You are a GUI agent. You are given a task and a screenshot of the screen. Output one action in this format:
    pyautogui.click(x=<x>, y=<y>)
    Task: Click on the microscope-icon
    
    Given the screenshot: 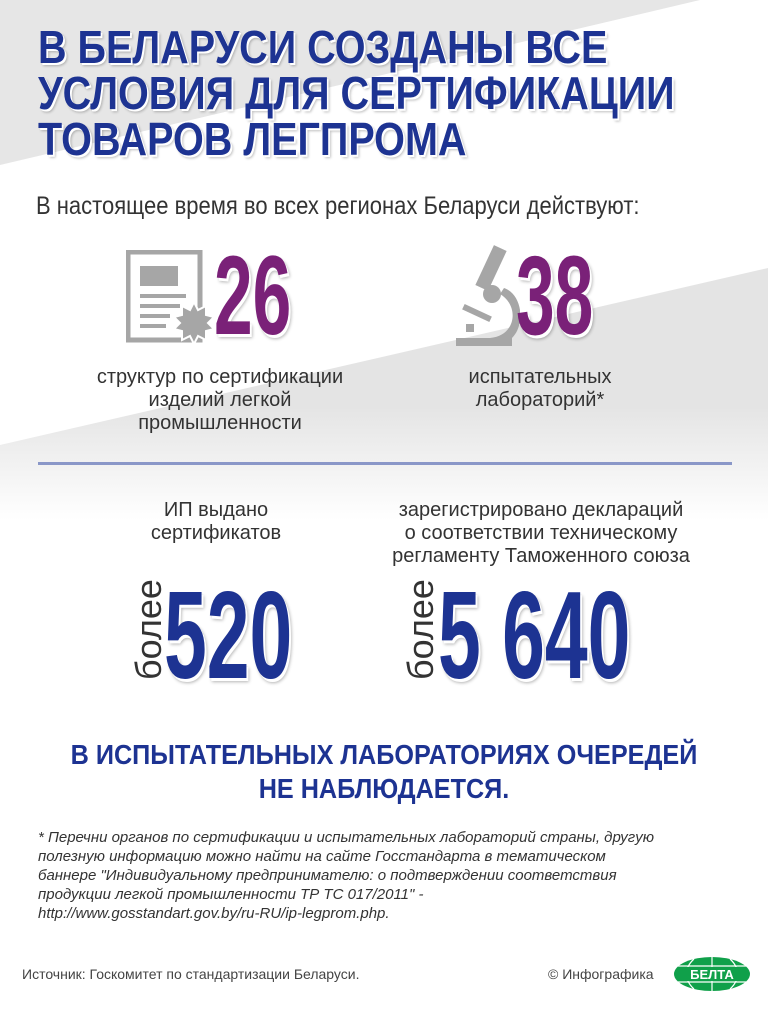 What is the action you would take?
    pyautogui.click(x=488, y=295)
    